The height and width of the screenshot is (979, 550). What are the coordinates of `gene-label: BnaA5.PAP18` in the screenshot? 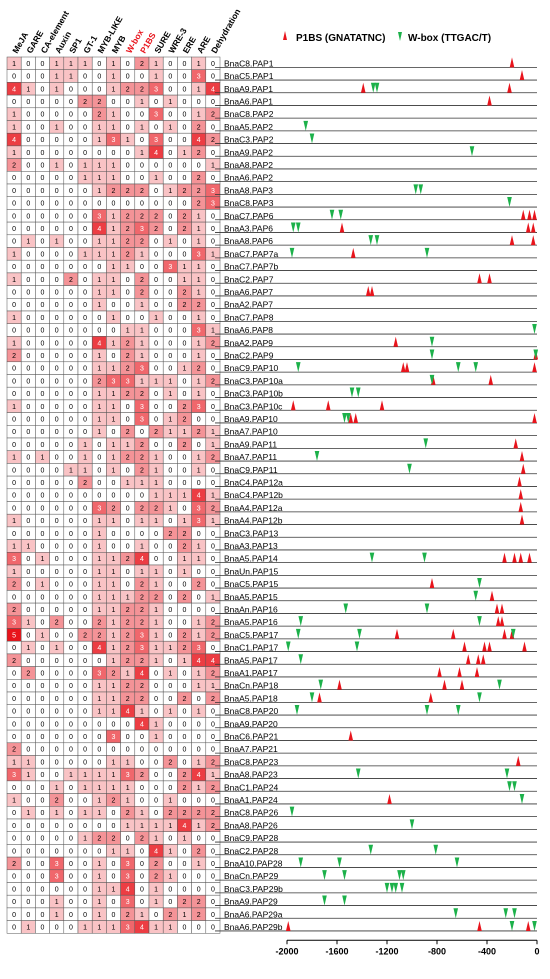 It's located at (251, 698).